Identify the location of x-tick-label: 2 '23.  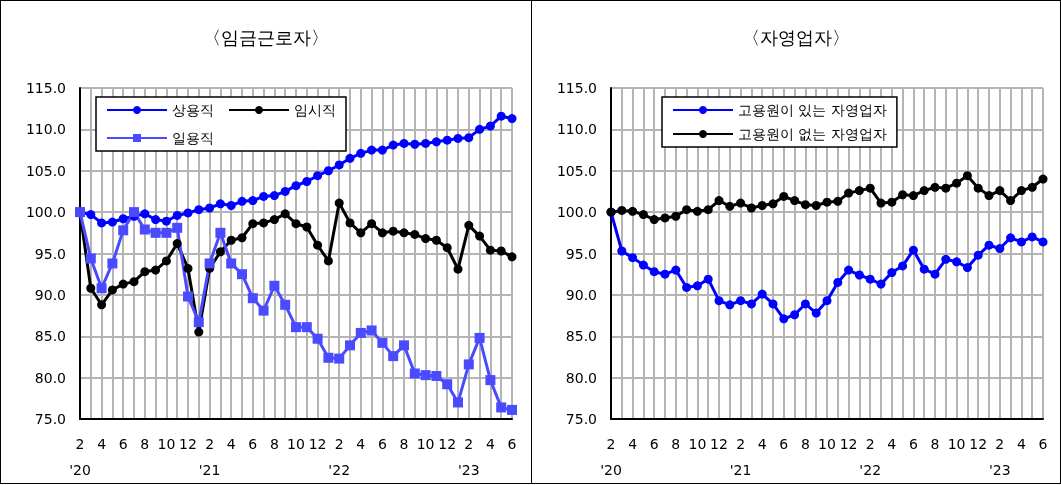
(999, 457).